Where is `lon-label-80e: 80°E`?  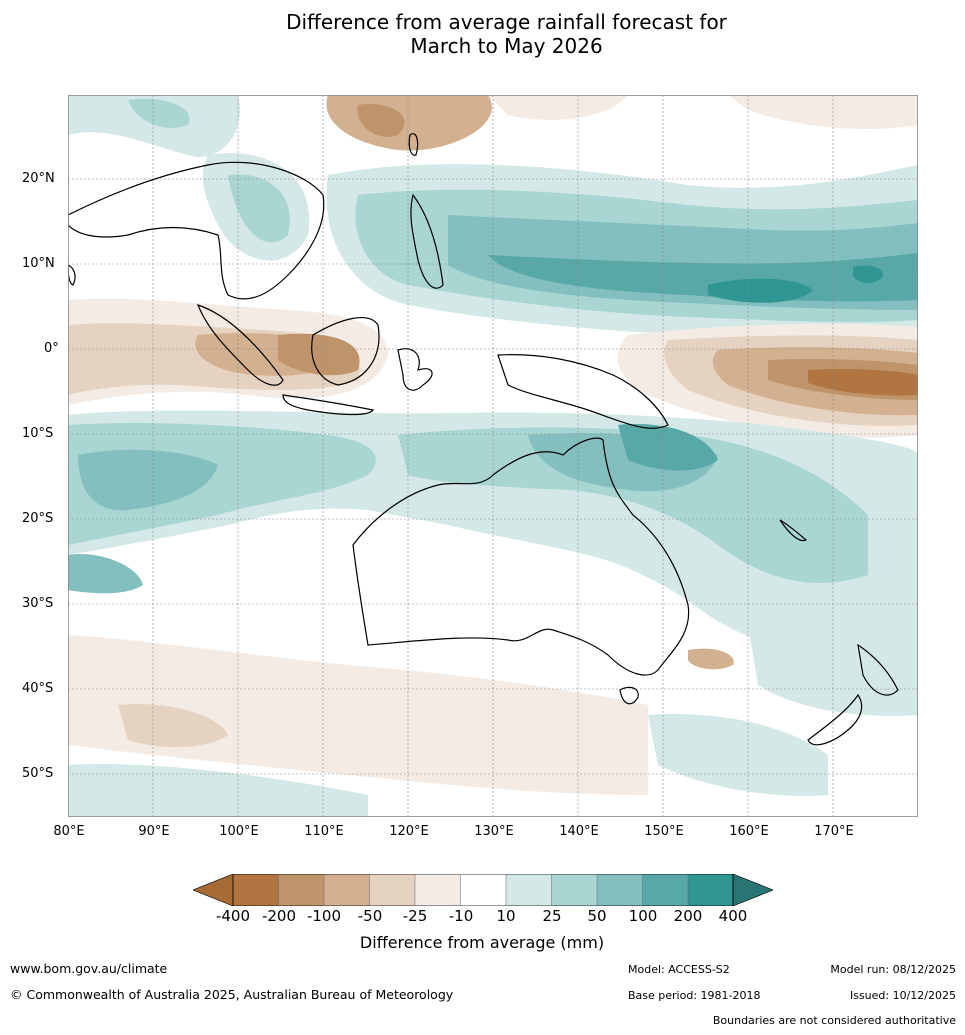 lon-label-80e: 80°E is located at coordinates (69, 831).